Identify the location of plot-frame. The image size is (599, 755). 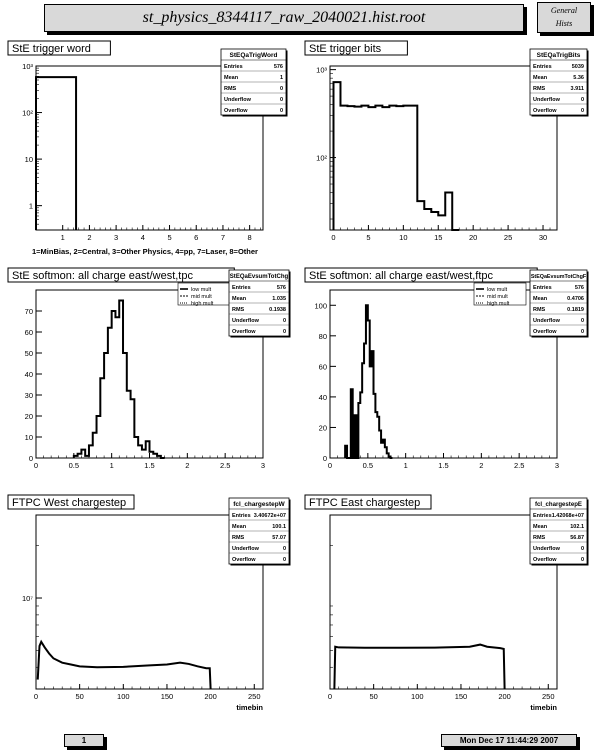
(443, 148).